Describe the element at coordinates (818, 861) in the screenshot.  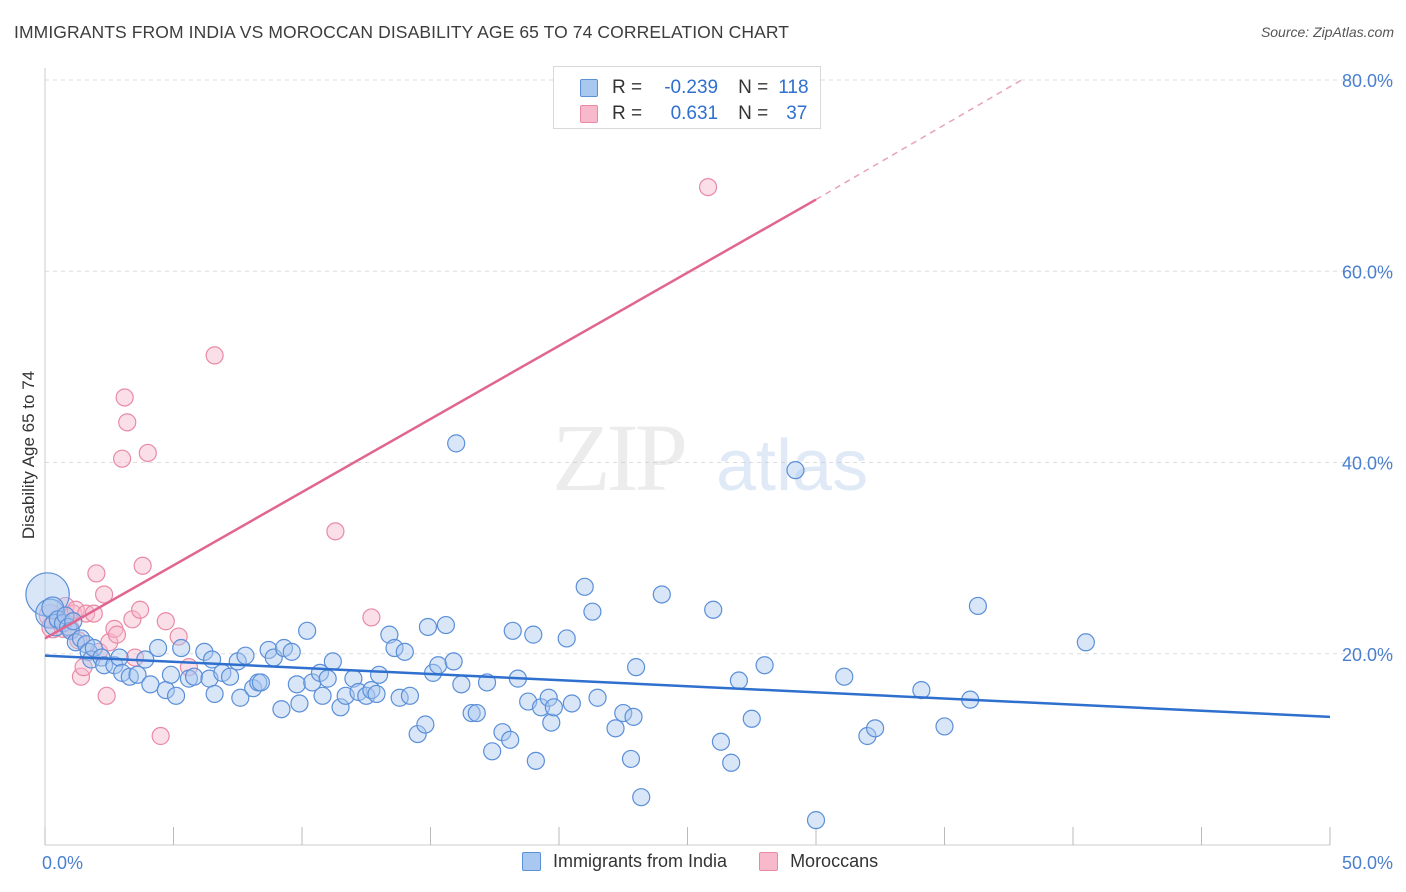
I see `series-legend-moroccan: Moroccans` at that location.